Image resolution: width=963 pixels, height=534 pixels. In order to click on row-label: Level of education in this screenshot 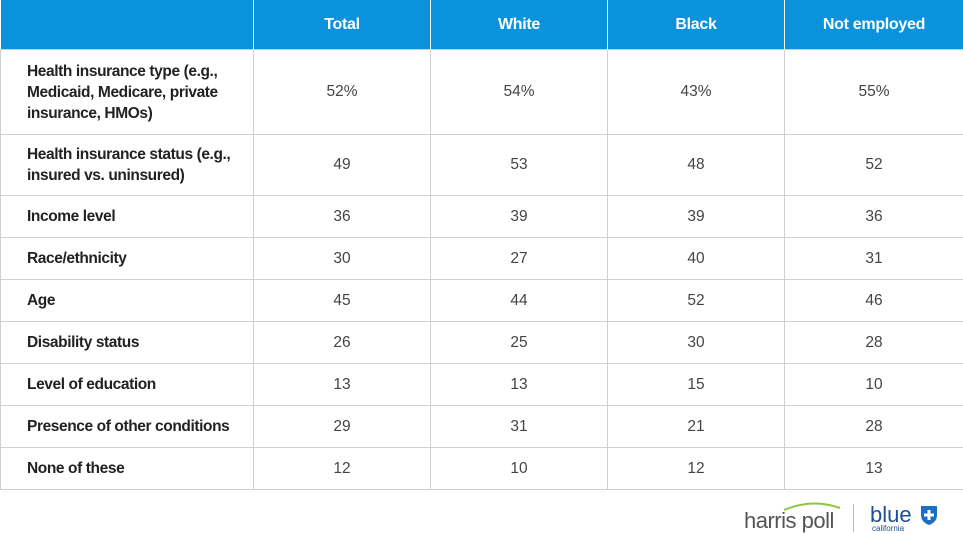, I will do `click(127, 384)`.